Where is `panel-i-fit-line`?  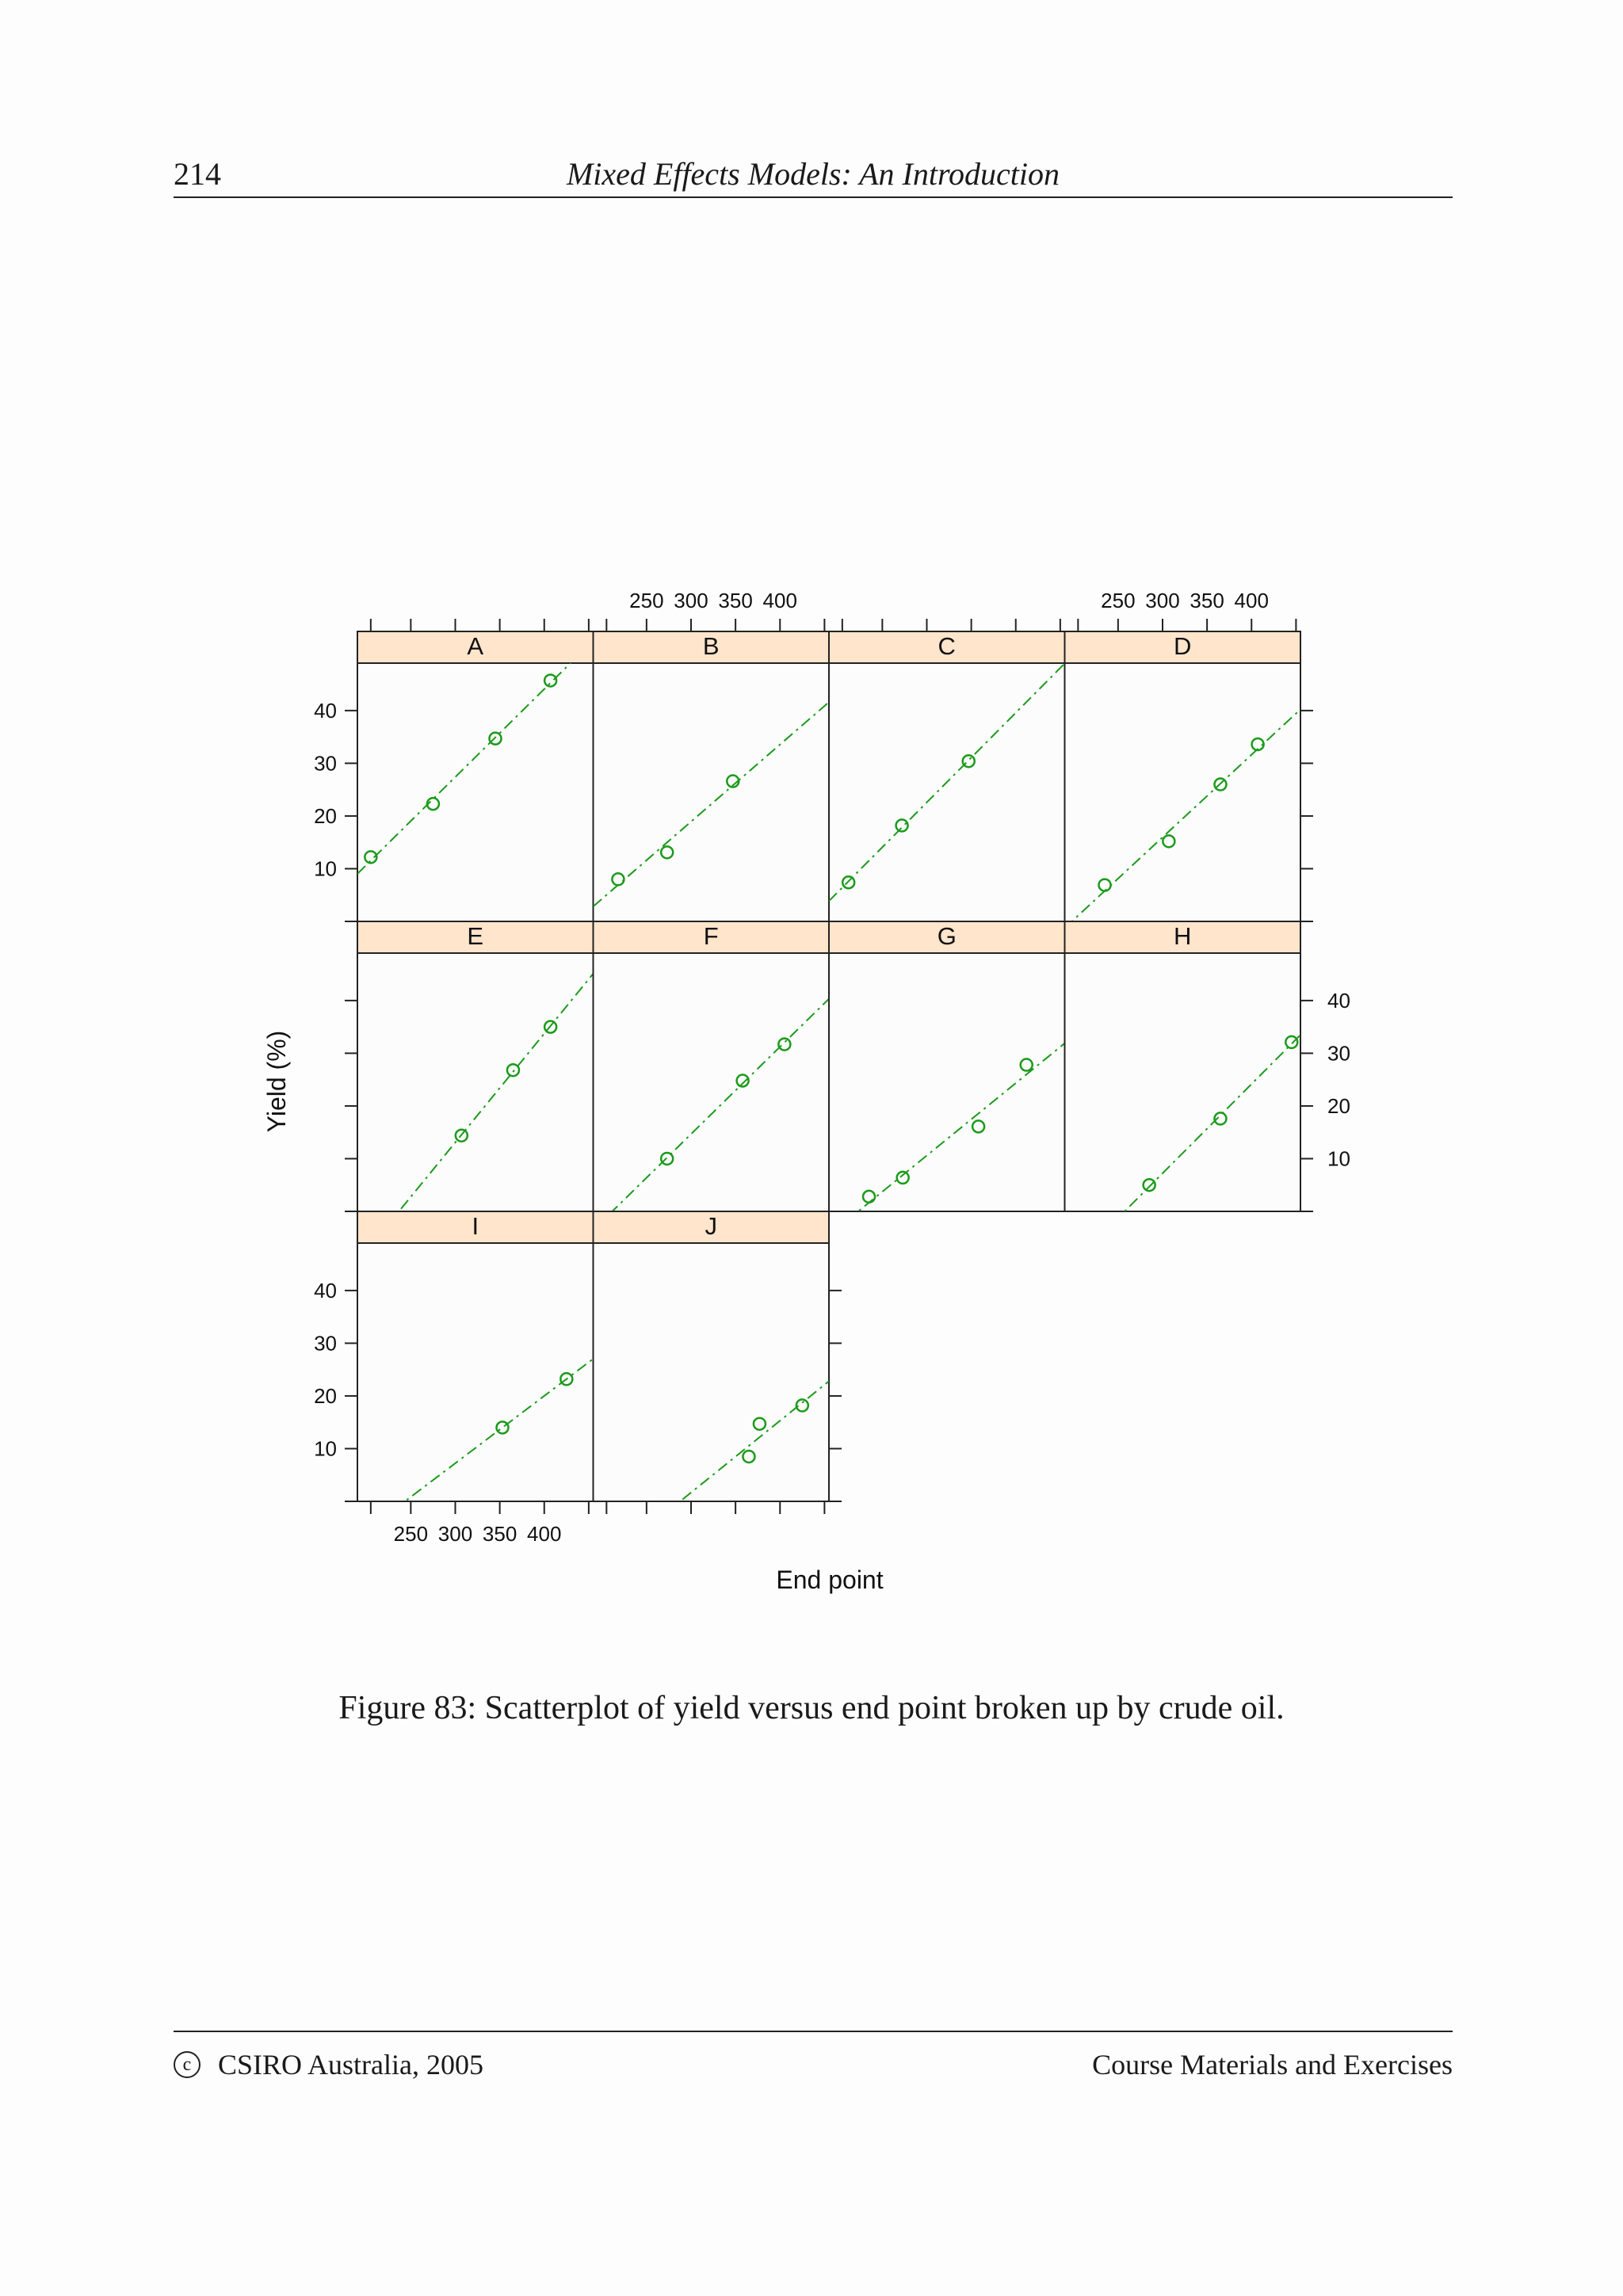 panel-i-fit-line is located at coordinates (499, 1429).